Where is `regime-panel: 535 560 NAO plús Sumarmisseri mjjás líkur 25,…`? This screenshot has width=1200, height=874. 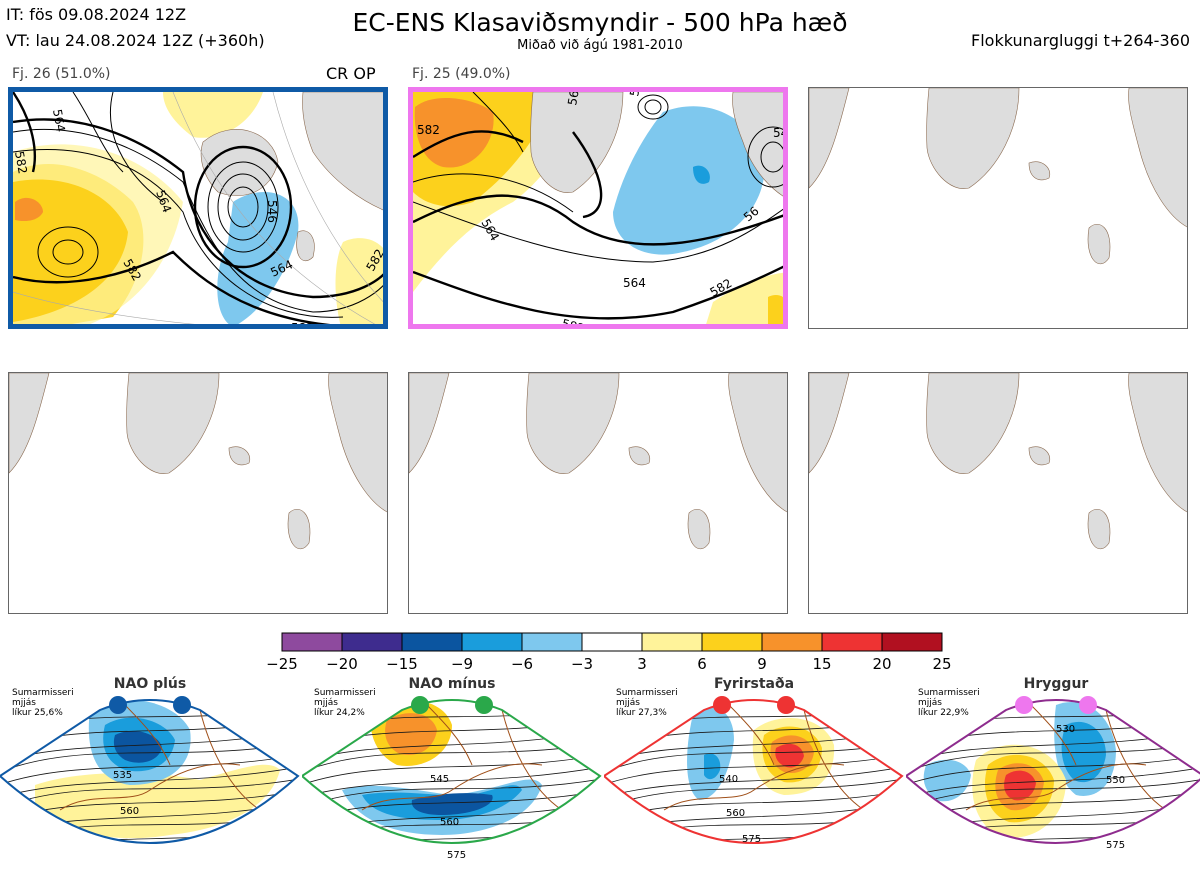 regime-panel: 535 560 NAO plús Sumarmisseri mjjás líkur 25,… is located at coordinates (150, 770).